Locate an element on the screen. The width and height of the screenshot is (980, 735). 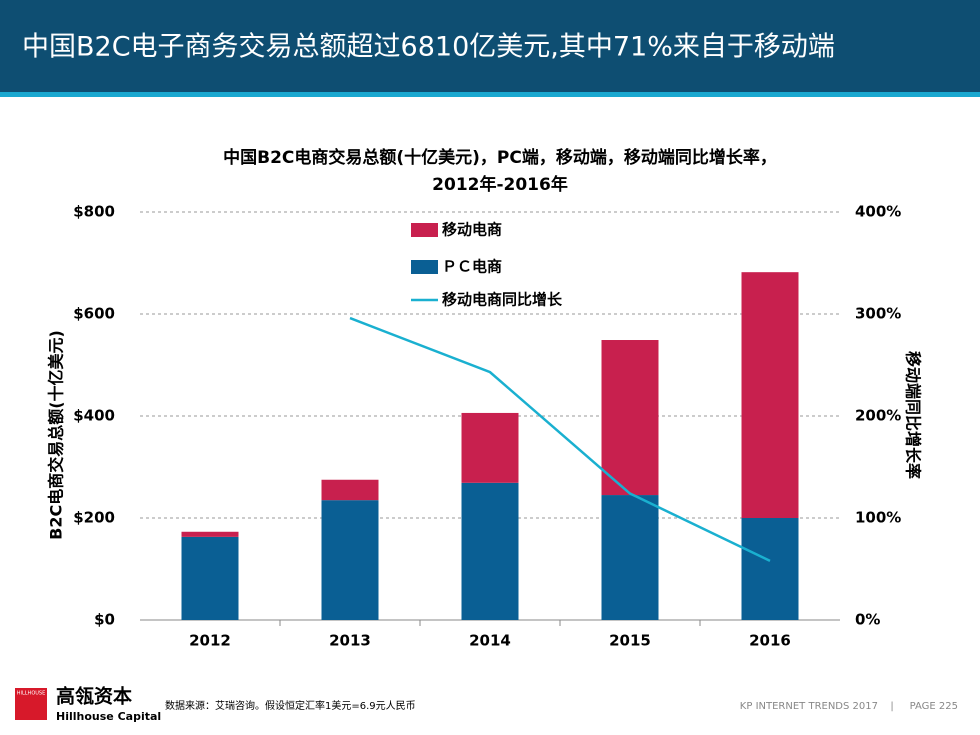
page-number: PAGE 225 is located at coordinates (934, 706).